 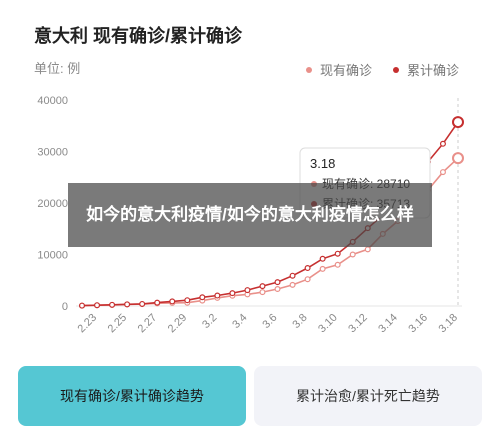 What do you see at coordinates (88, 324) in the screenshot?
I see `x-tick-label: 2.23` at bounding box center [88, 324].